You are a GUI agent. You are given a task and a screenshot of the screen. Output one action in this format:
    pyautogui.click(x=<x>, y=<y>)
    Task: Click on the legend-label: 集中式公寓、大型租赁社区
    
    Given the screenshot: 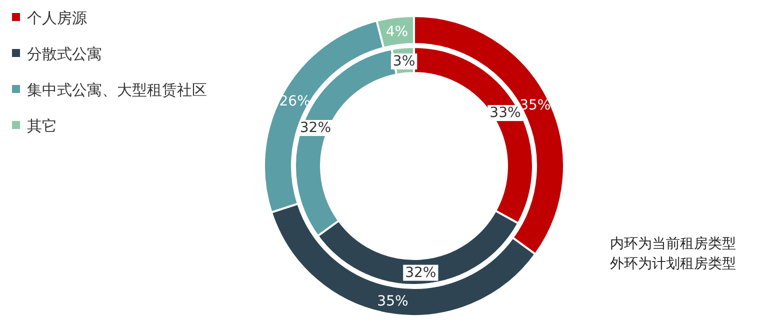 What is the action you would take?
    pyautogui.click(x=117, y=90)
    